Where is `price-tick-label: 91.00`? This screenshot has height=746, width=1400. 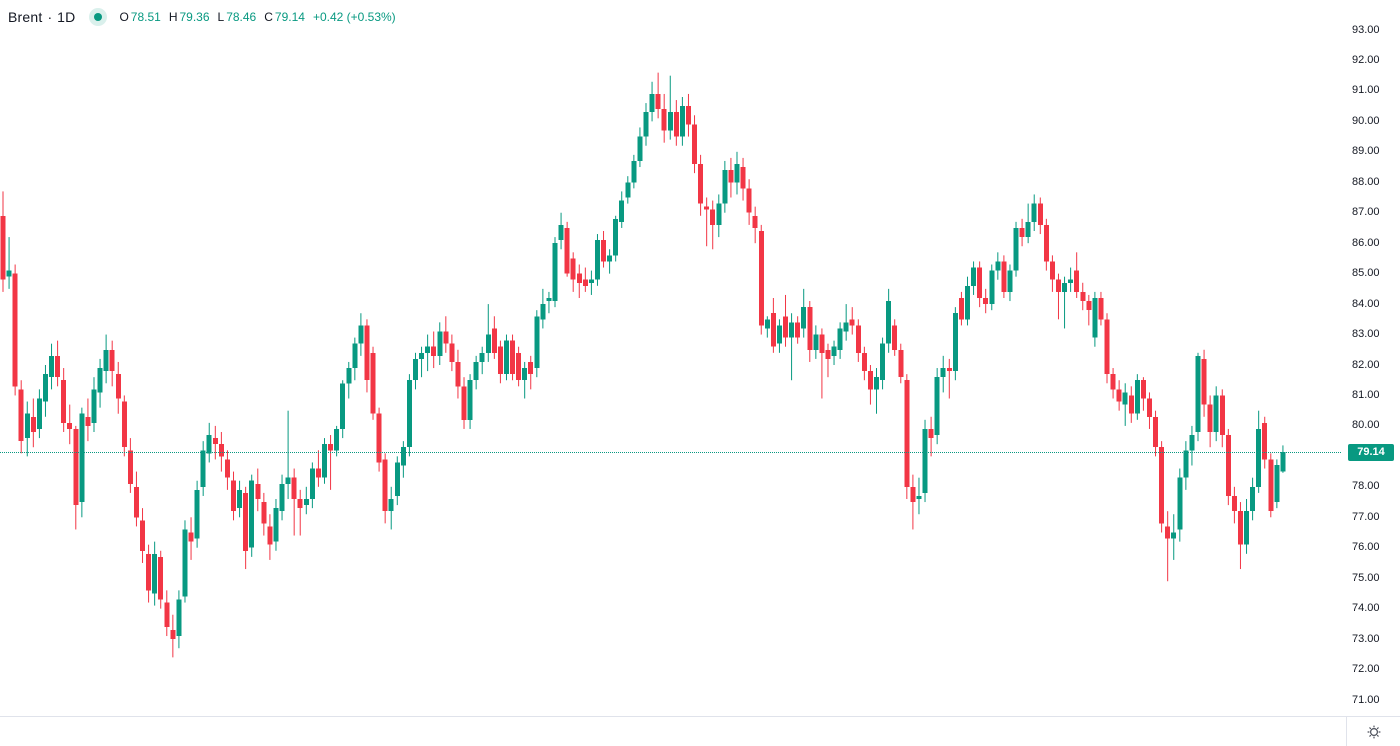
price-tick-label: 91.00 is located at coordinates (1366, 90).